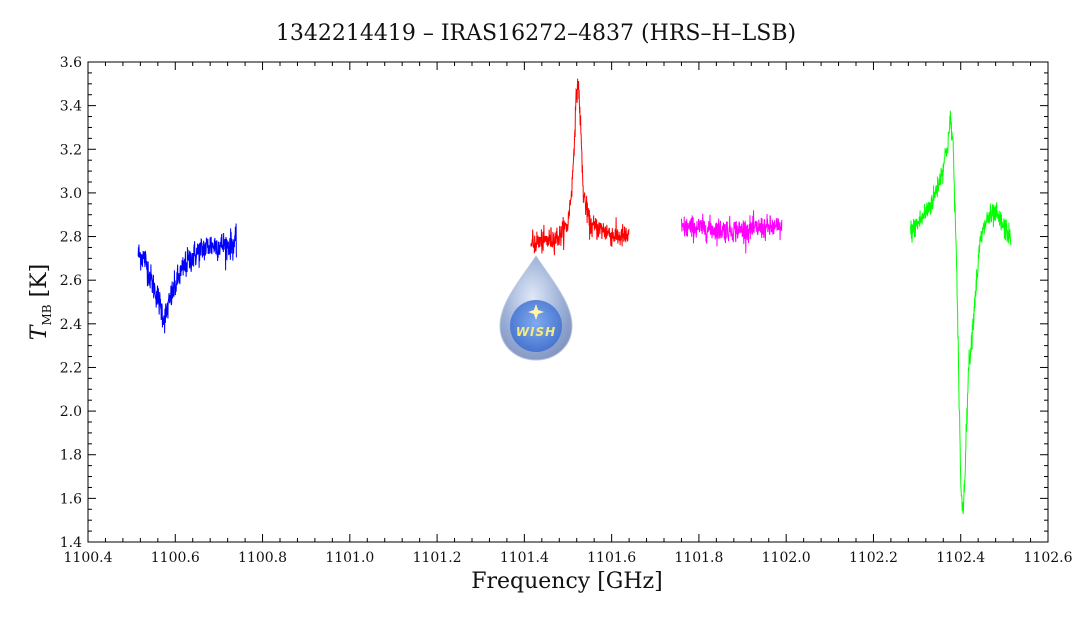  I want to click on y-axis-label: TMB [K], so click(40, 302).